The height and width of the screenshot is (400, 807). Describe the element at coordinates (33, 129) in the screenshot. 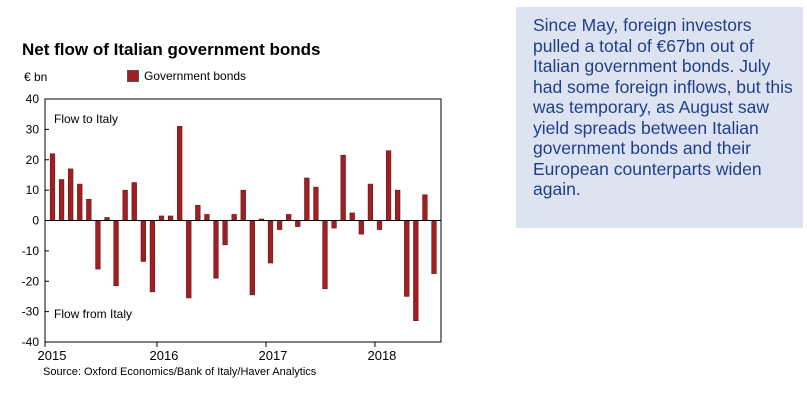

I see `y-tick-label: 30` at that location.